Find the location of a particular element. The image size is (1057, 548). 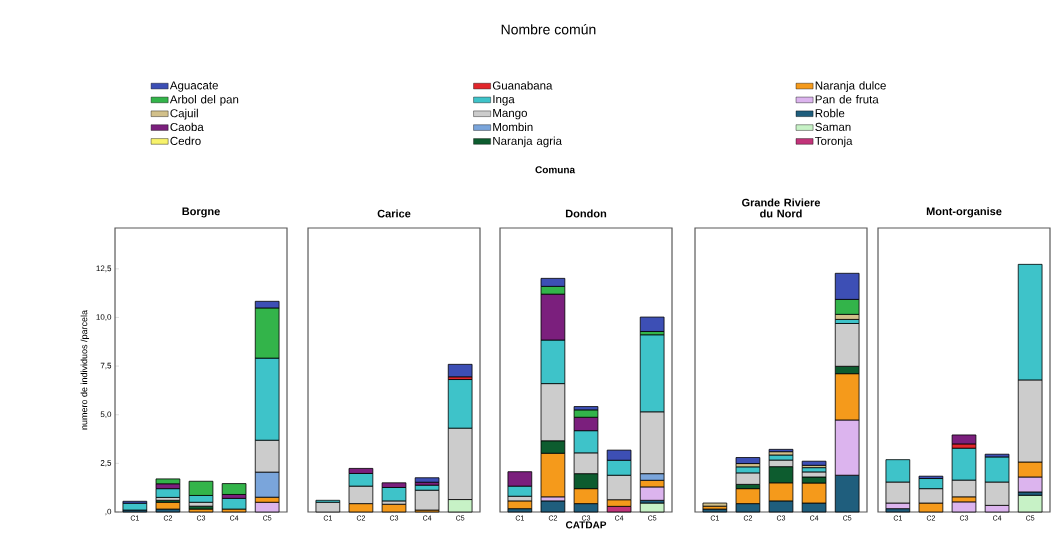

y-axis-title: numero de individuos /parcela is located at coordinates (85, 369).